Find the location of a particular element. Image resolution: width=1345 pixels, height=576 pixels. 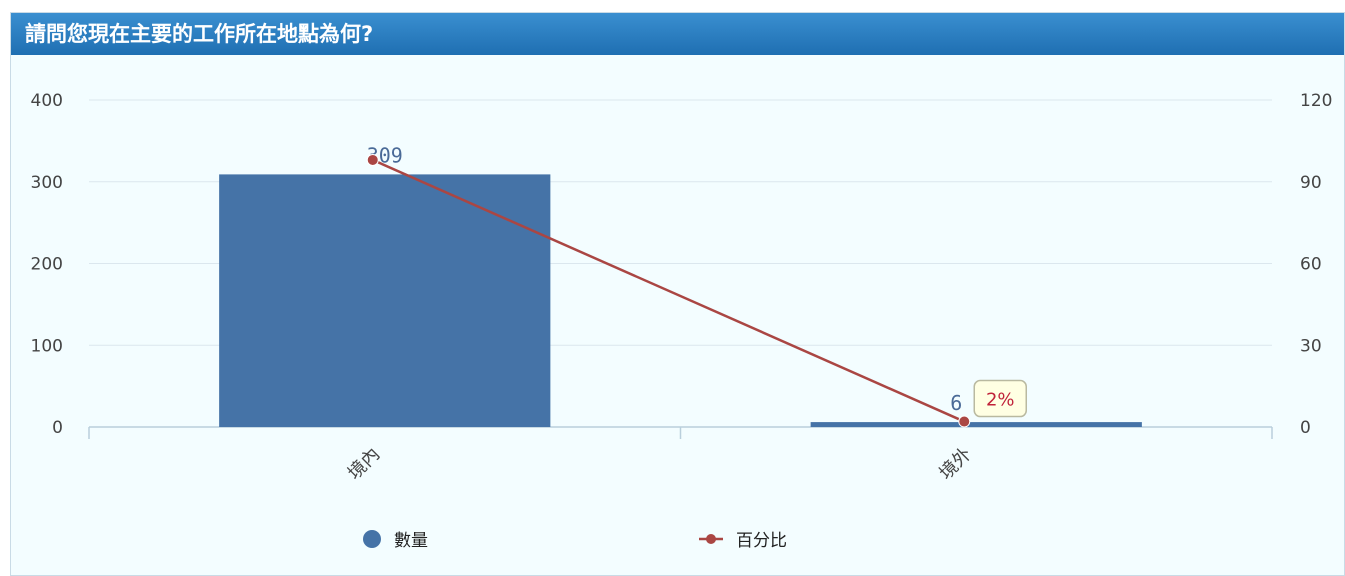

legend-bar-swatch is located at coordinates (372, 539).